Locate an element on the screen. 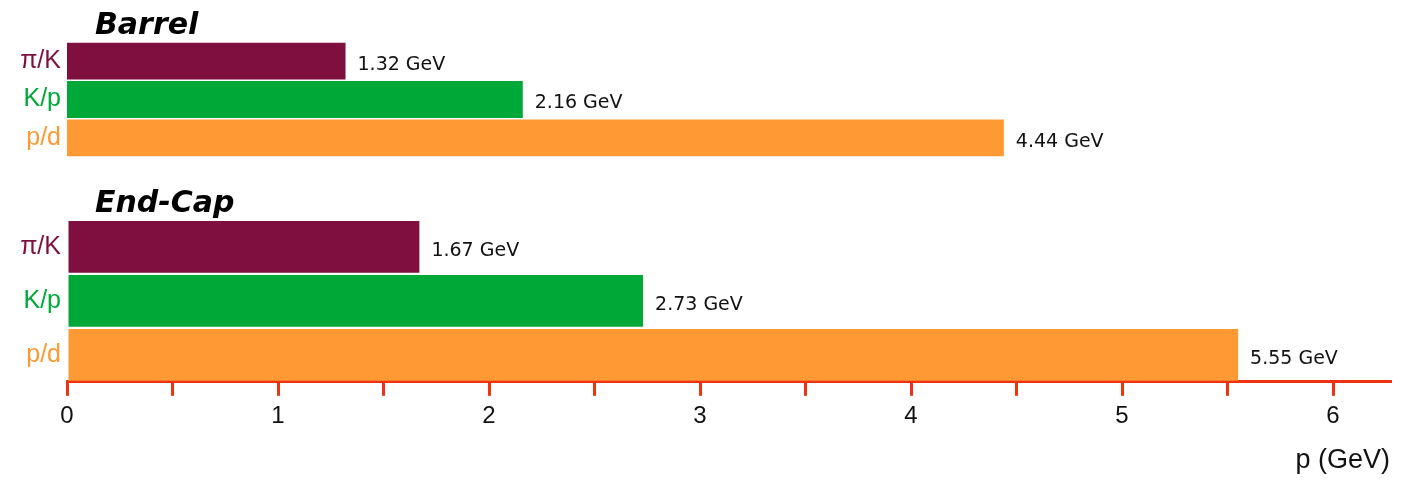 Image resolution: width=1415 pixels, height=487 pixels. x-tick-label: 1 is located at coordinates (278, 414).